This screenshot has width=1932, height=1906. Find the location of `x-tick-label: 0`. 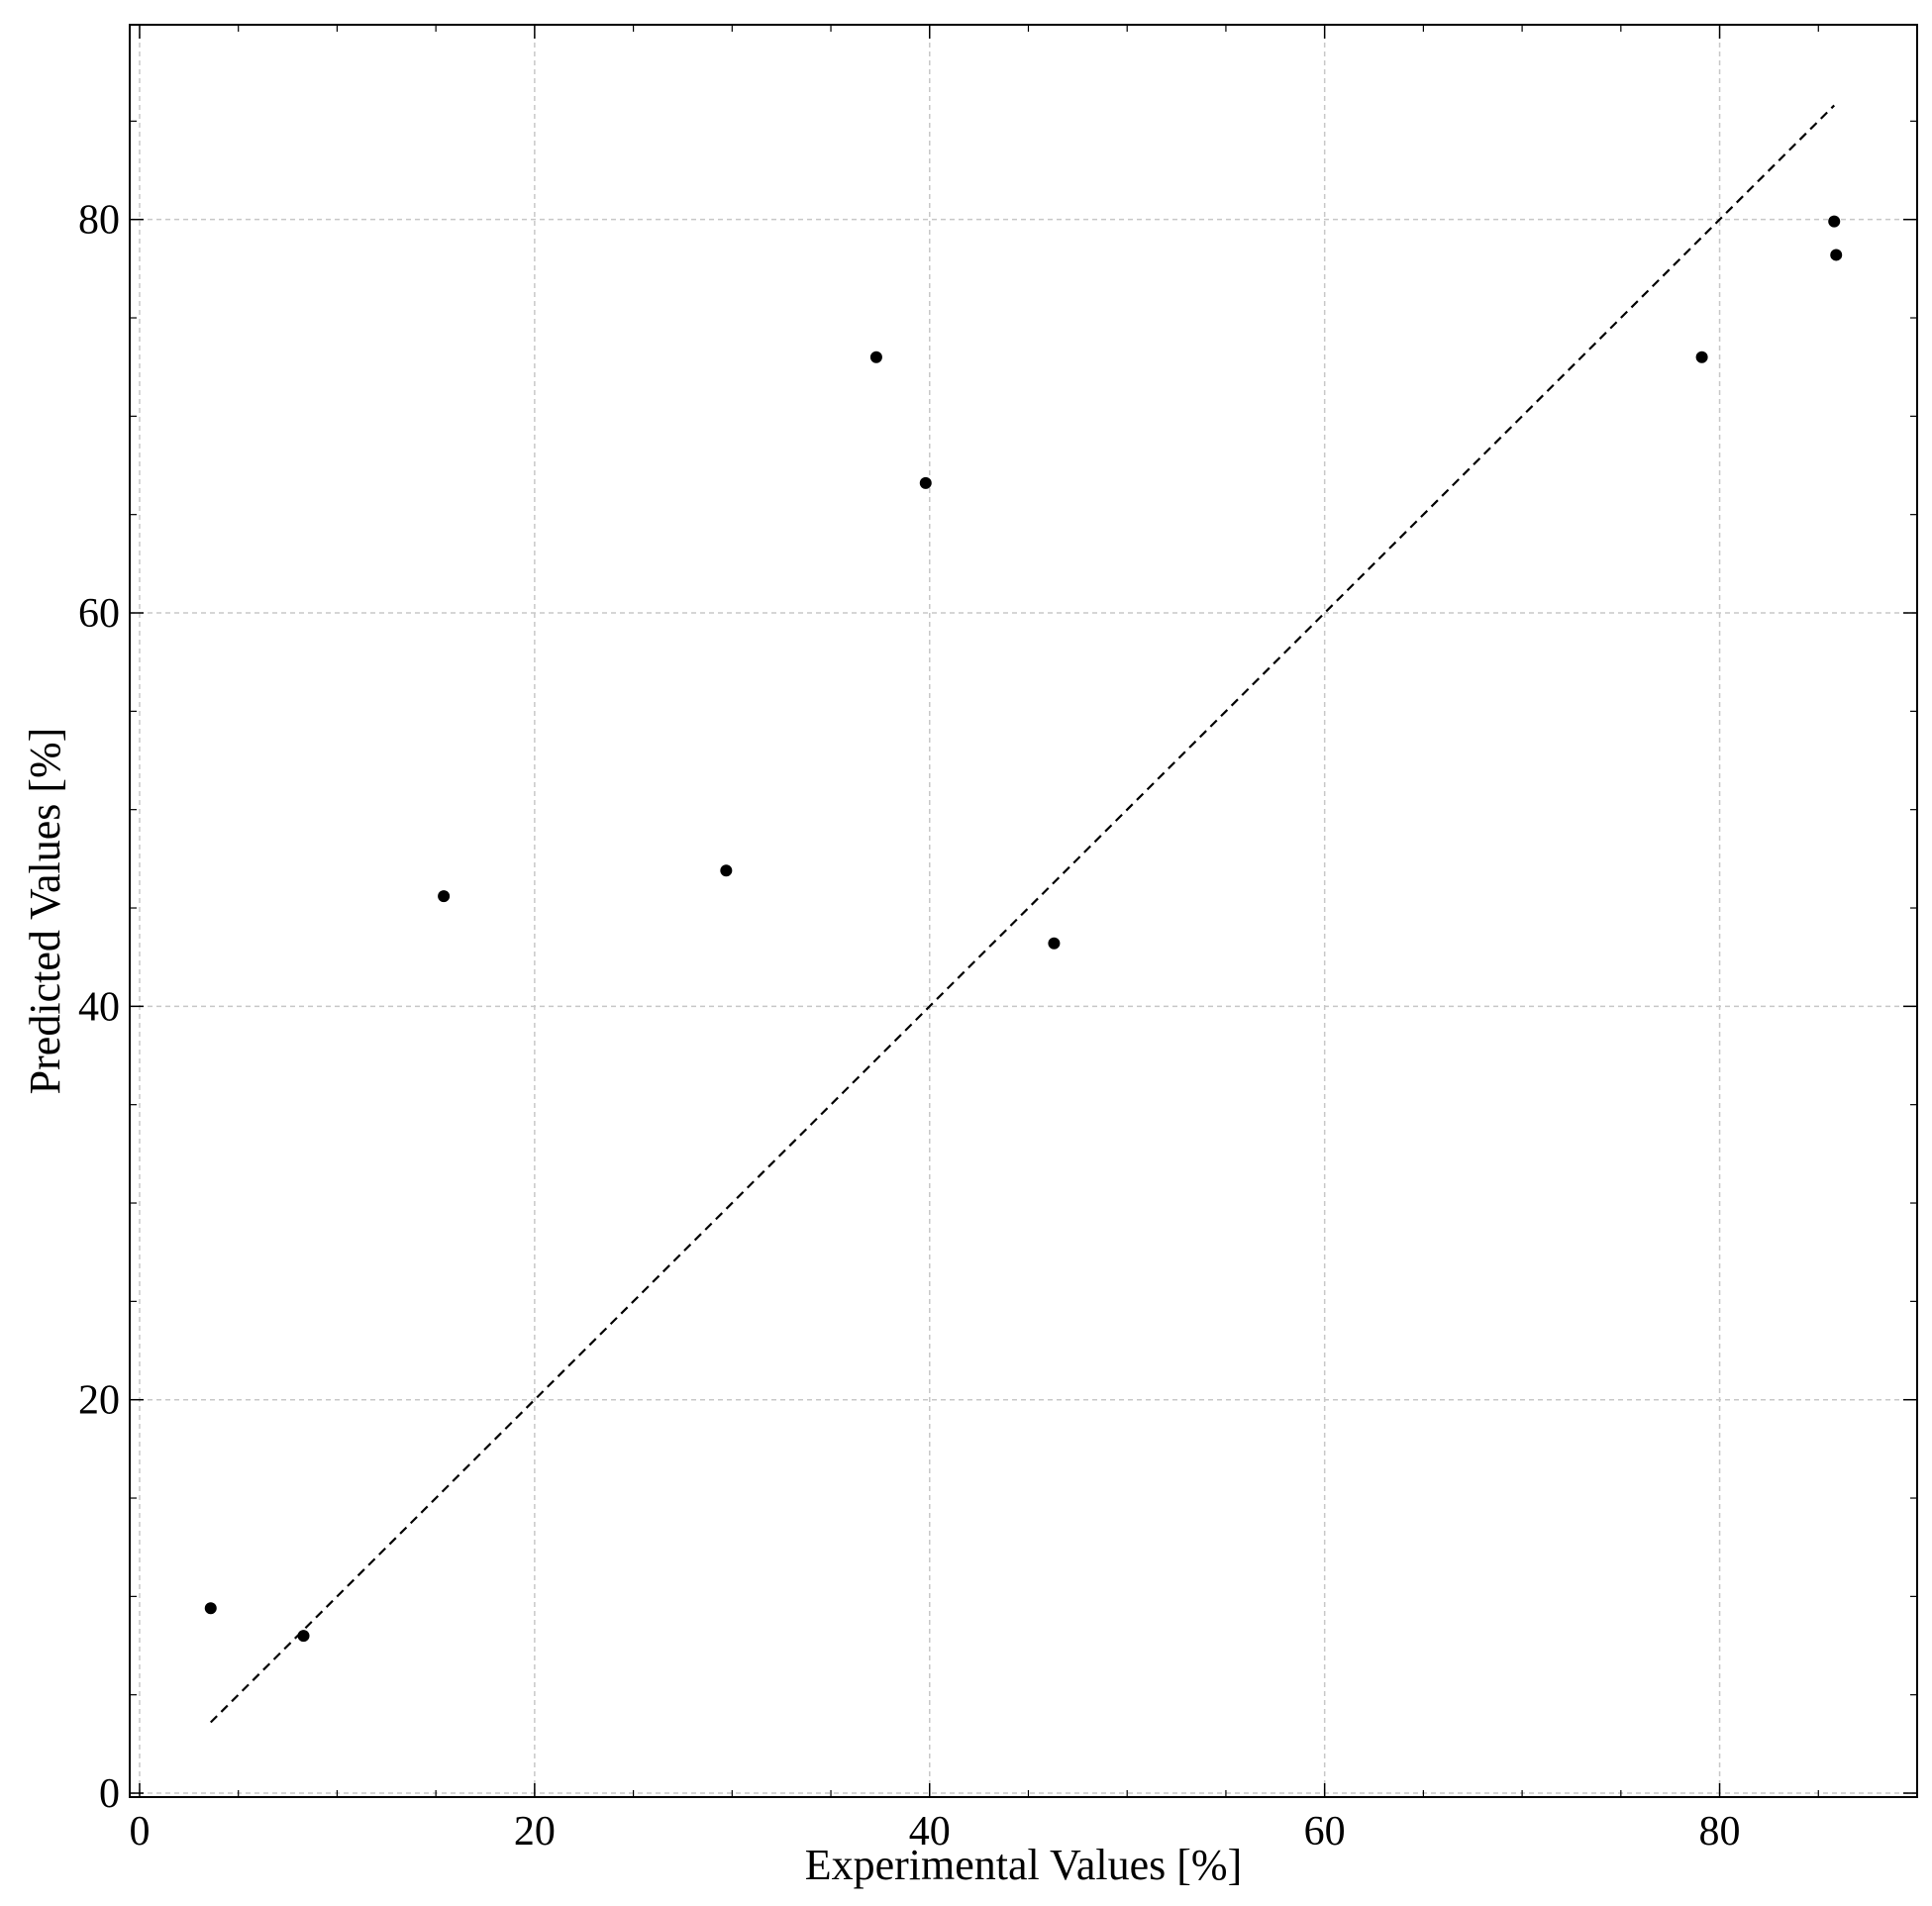

x-tick-label: 0 is located at coordinates (139, 1832).